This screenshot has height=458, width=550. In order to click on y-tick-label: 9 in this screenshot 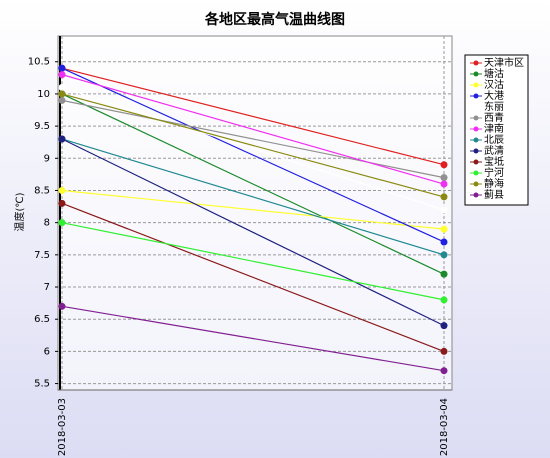, I will do `click(47, 158)`.